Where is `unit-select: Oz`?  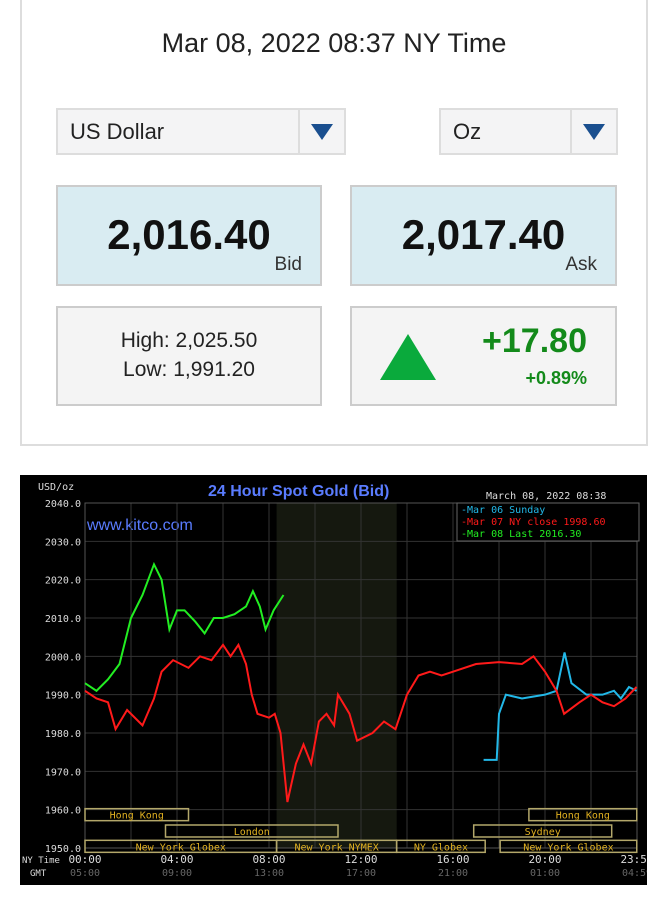 unit-select: Oz is located at coordinates (528, 131).